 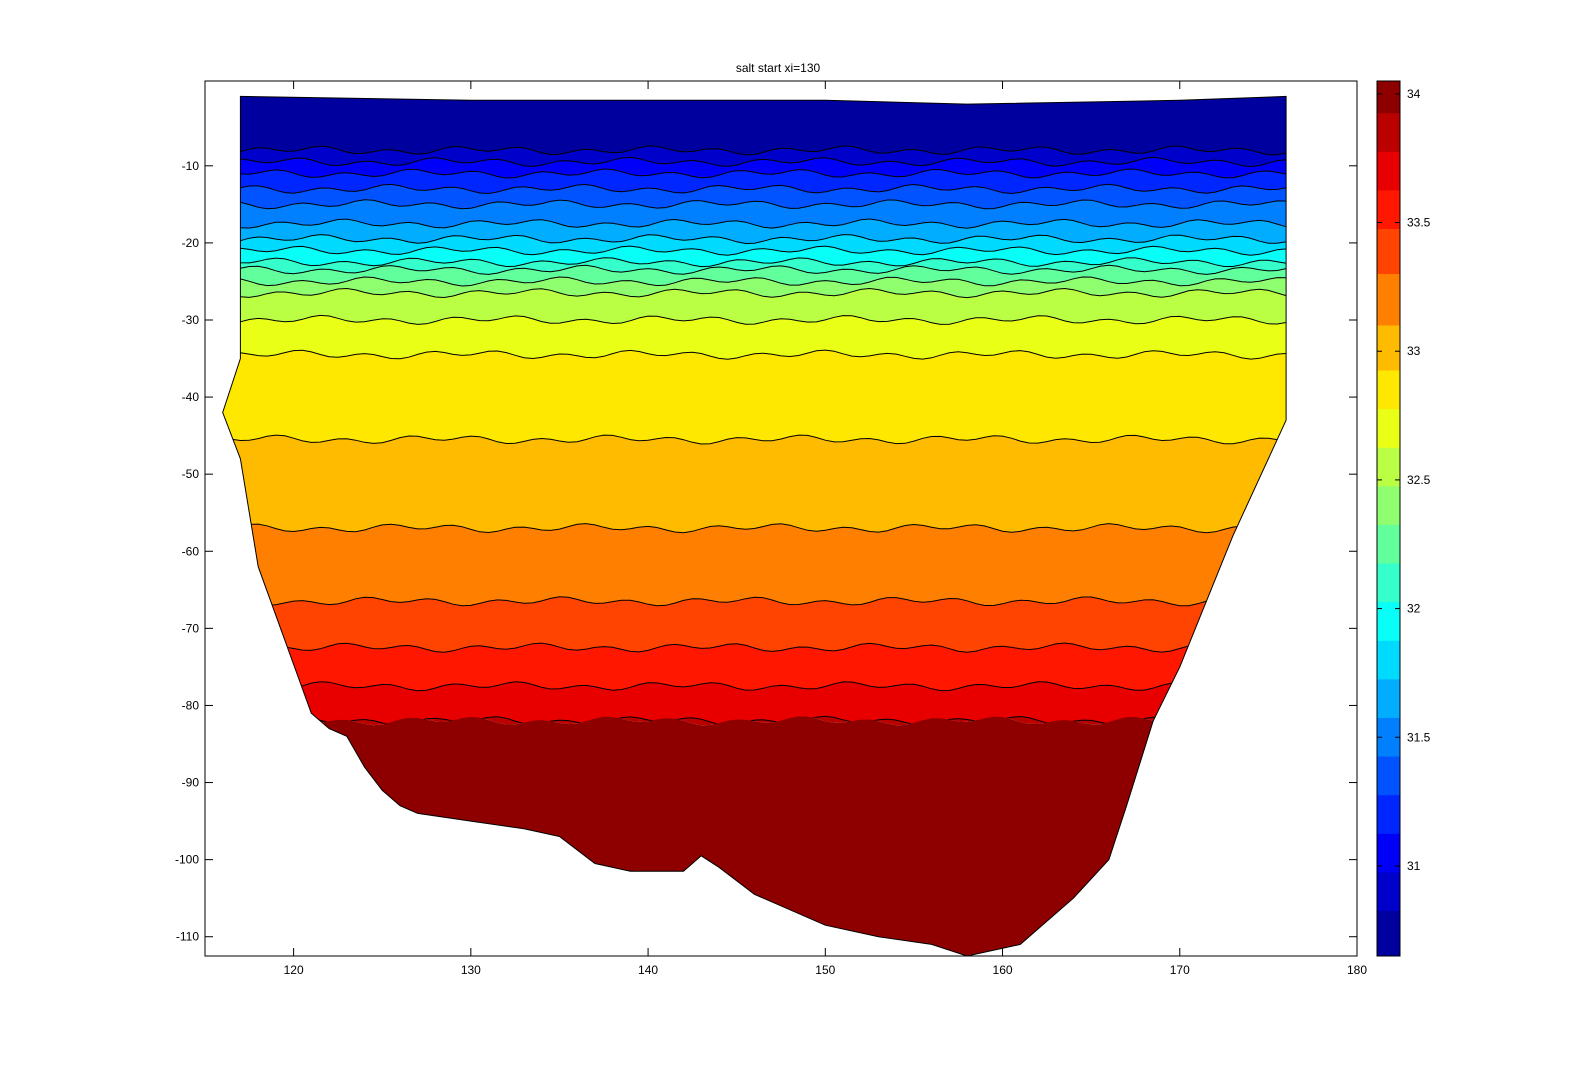 What do you see at coordinates (191, 397) in the screenshot?
I see `y-tick-label: -40` at bounding box center [191, 397].